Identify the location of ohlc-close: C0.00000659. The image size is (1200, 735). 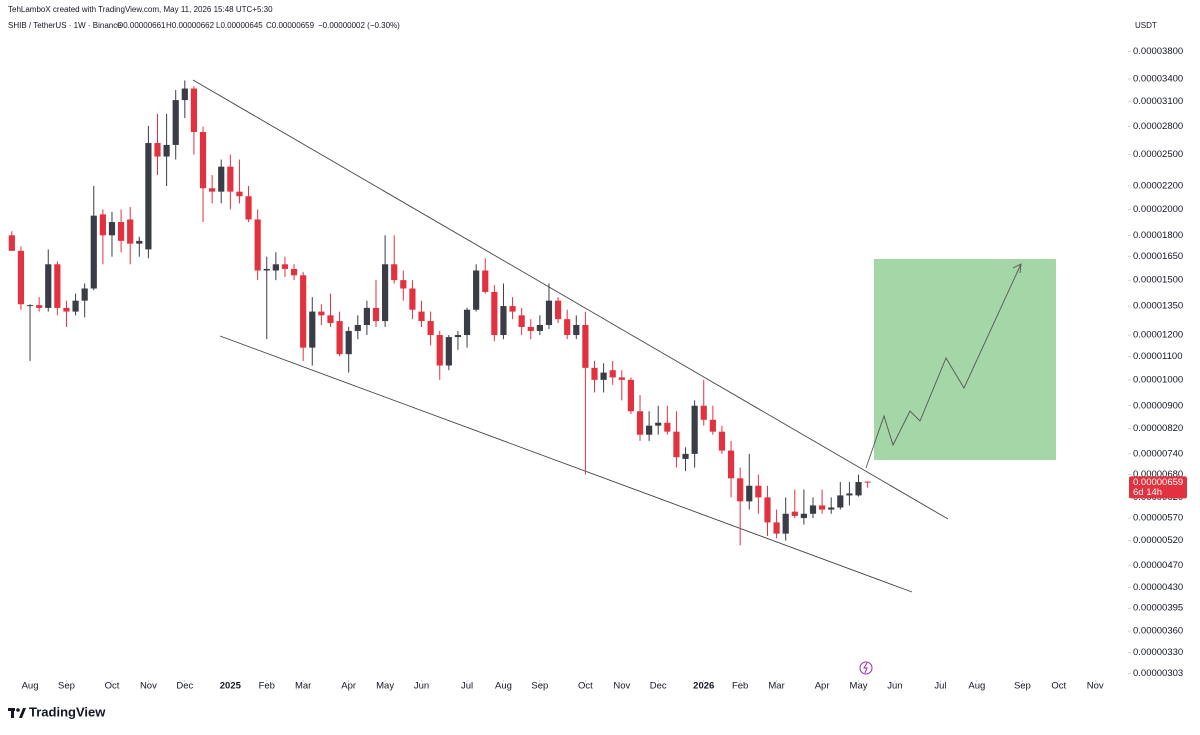
(290, 25).